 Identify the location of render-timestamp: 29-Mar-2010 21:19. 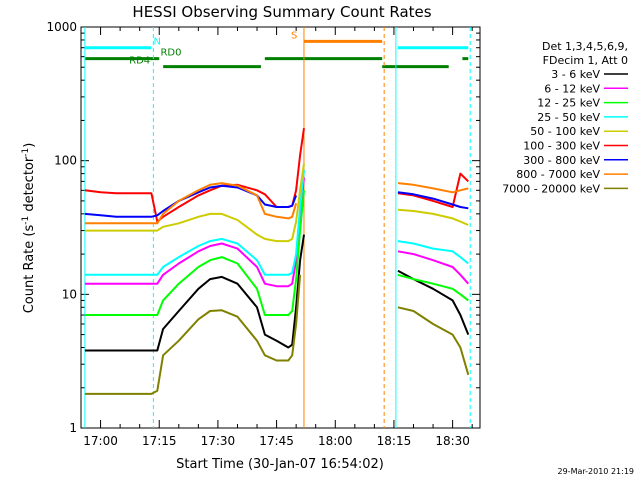
(596, 471).